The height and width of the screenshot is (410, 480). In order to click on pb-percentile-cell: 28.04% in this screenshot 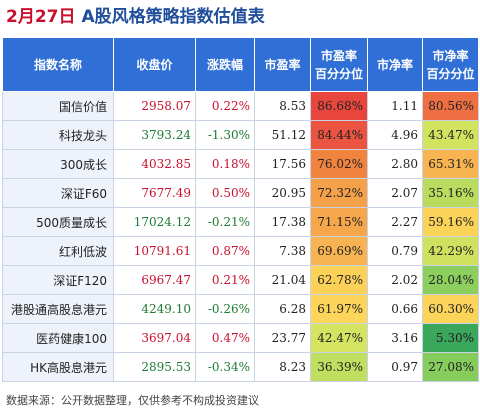, I will do `click(450, 280)`.